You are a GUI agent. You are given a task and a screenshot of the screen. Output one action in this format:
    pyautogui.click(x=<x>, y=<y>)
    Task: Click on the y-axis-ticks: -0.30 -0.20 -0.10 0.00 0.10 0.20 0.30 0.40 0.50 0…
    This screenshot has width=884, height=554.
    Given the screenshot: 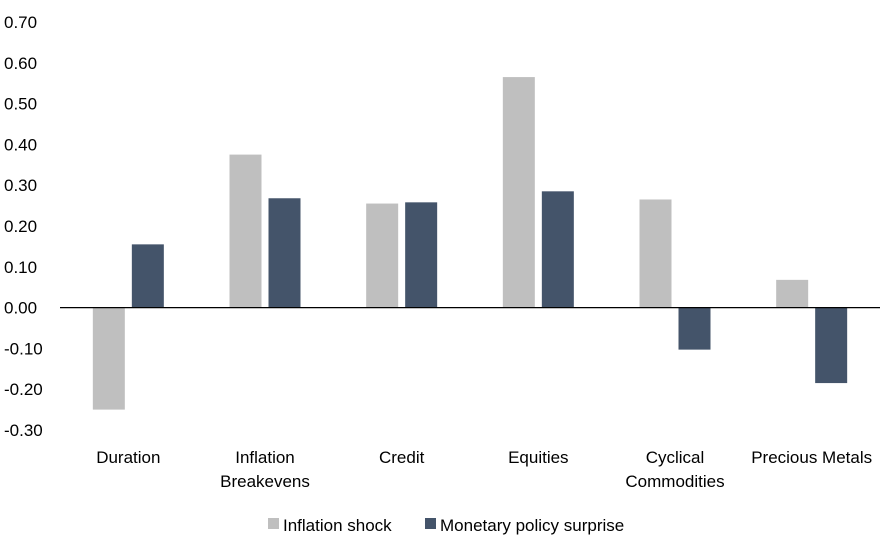 What is the action you would take?
    pyautogui.click(x=23, y=226)
    